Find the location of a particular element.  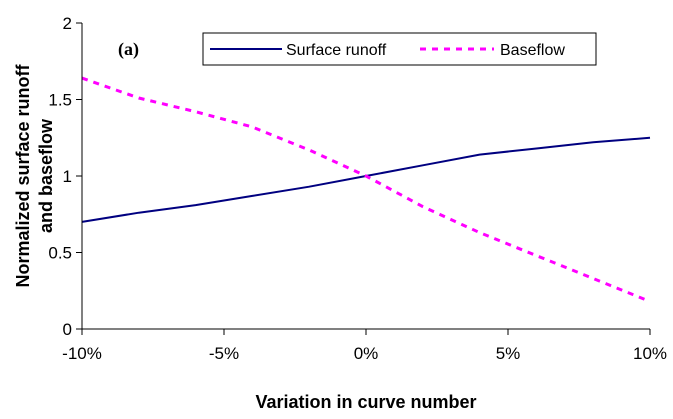

y-tick-label: 1.5 is located at coordinates (60, 100).